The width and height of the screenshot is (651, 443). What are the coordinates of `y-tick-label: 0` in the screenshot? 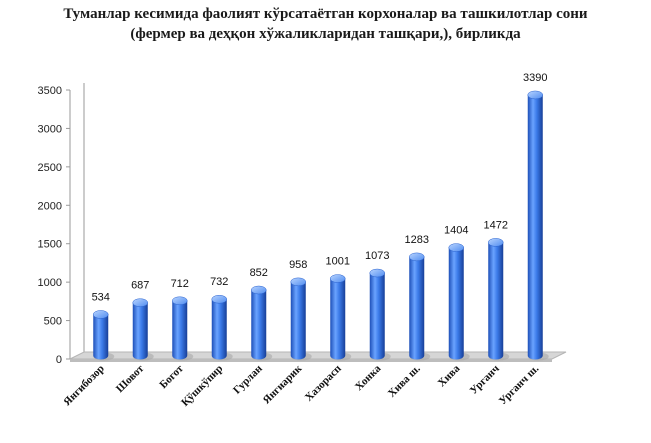 It's located at (59, 360).